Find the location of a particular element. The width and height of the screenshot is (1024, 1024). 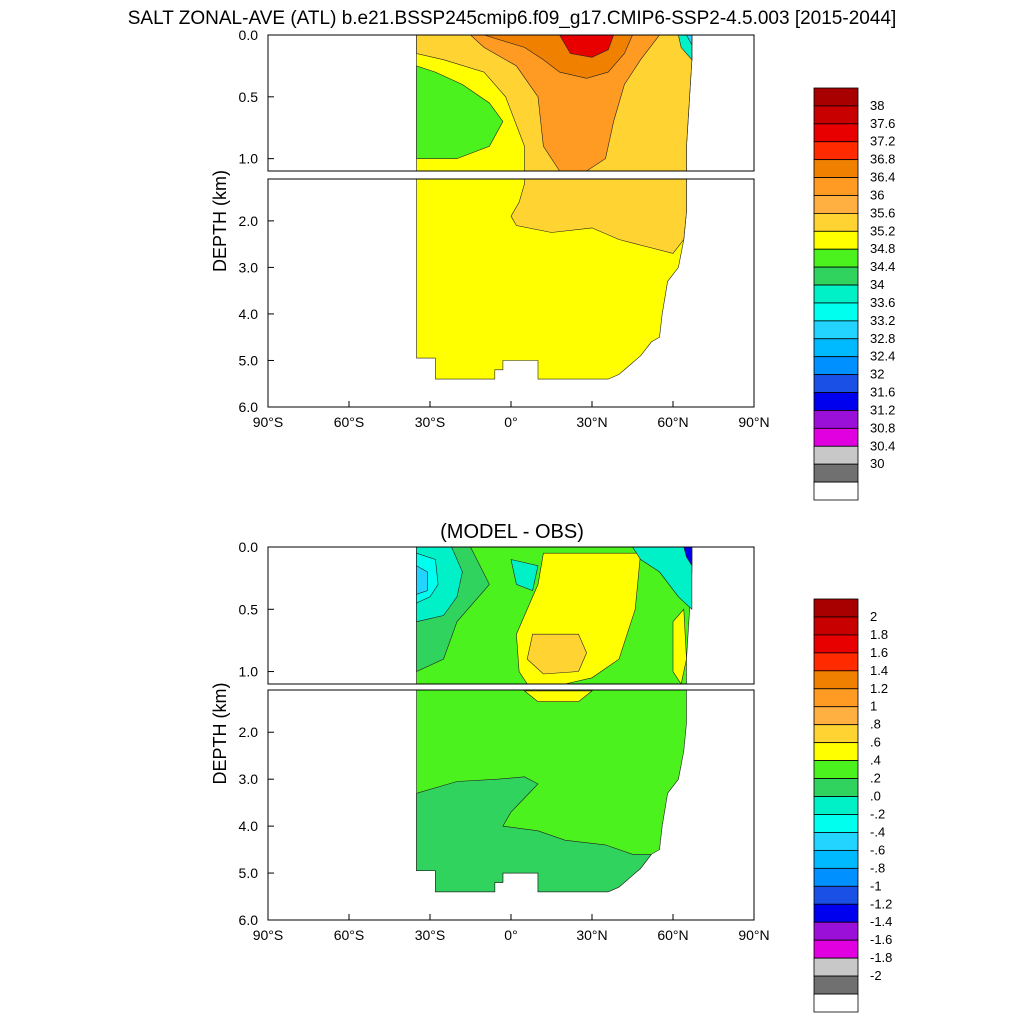

colorbar-label: .4 is located at coordinates (875, 760).